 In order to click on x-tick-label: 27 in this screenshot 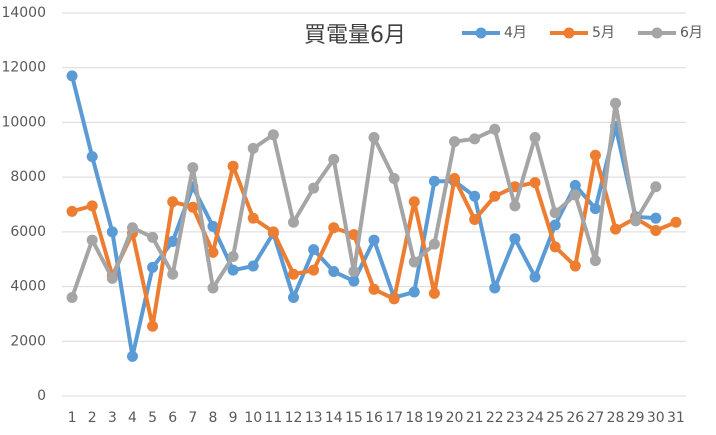, I will do `click(596, 418)`.